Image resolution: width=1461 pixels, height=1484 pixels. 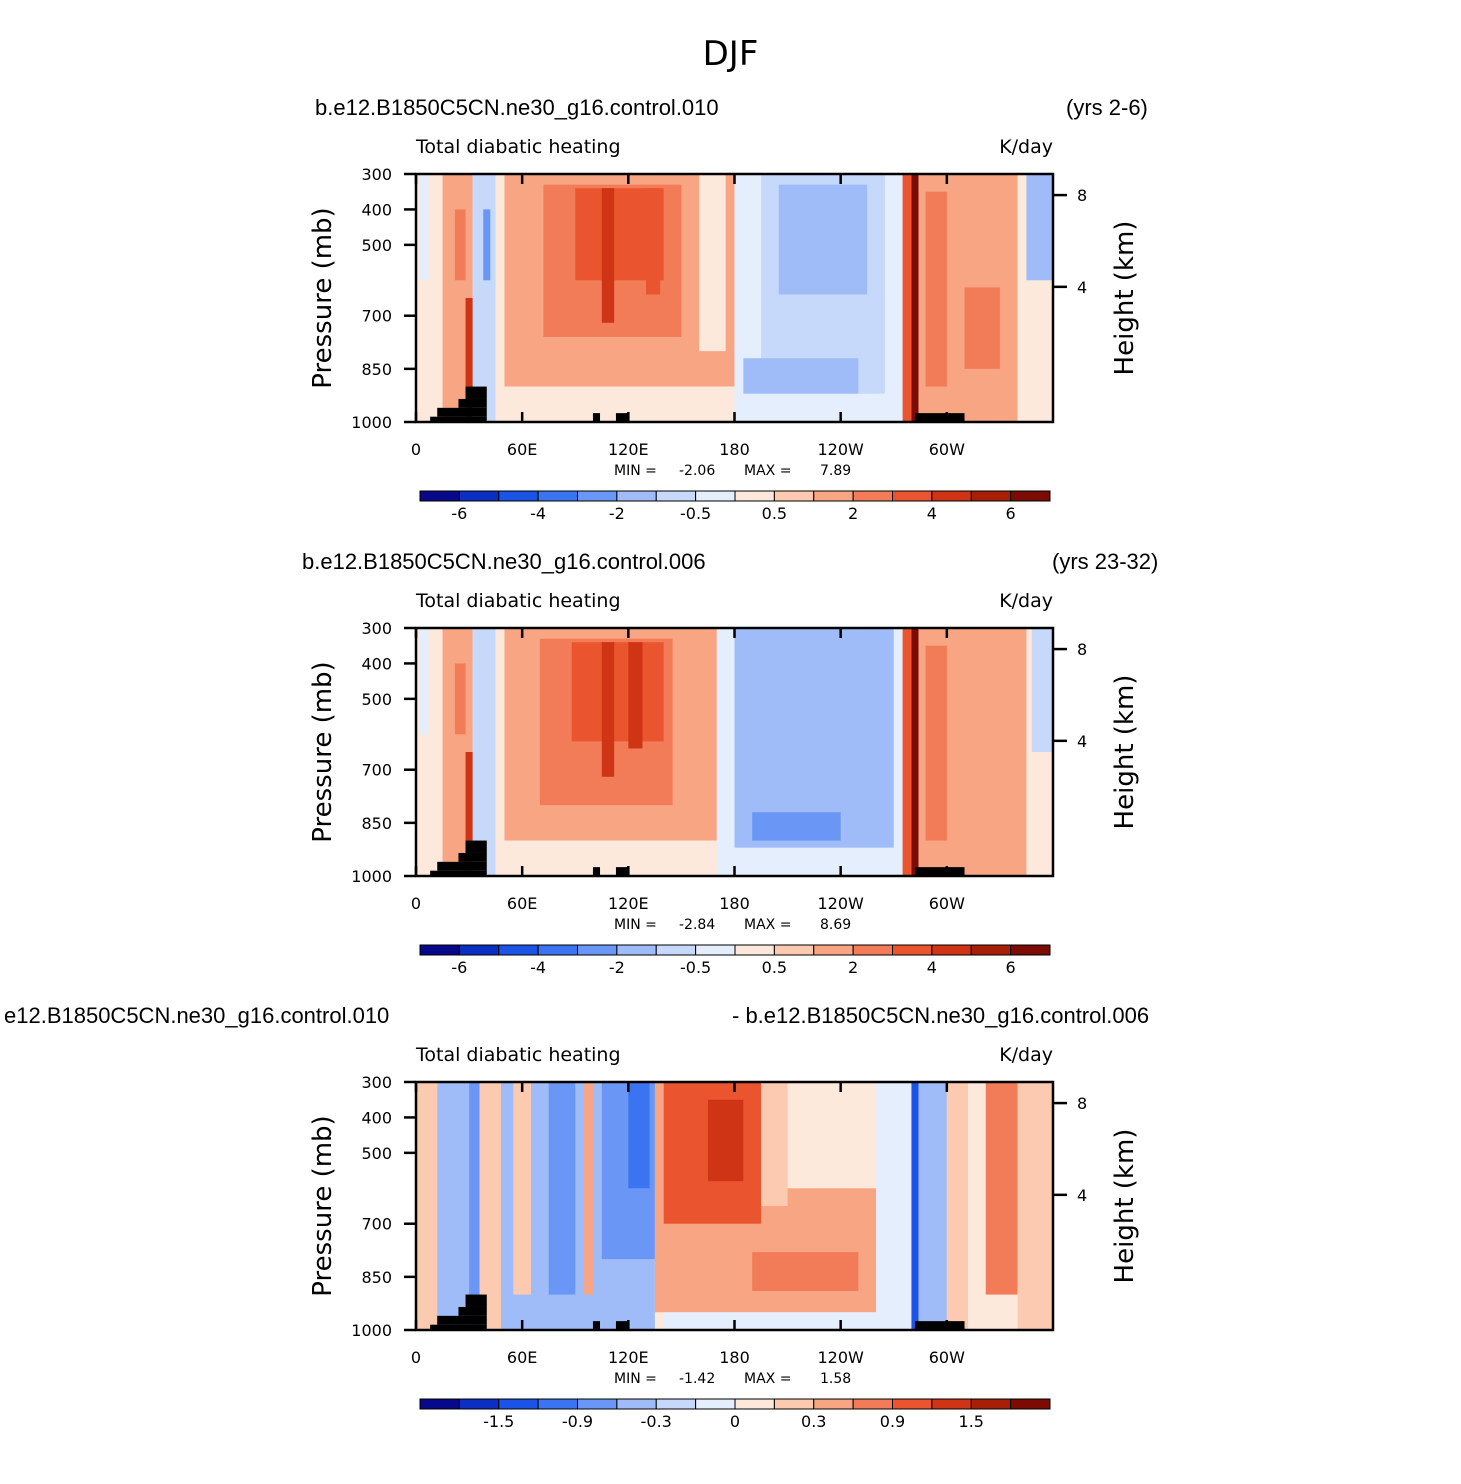 I want to click on height-tick-label: 8, so click(x=1082, y=649).